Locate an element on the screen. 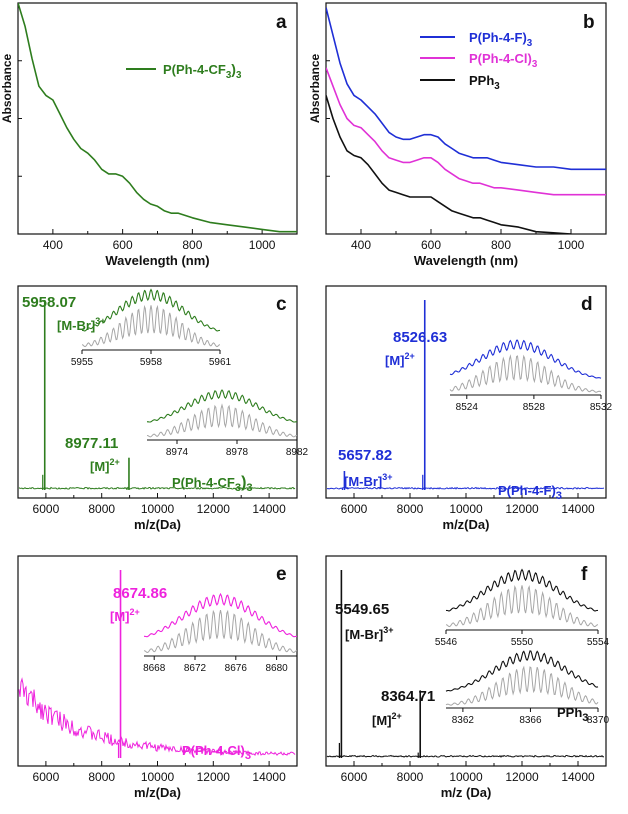 The width and height of the screenshot is (628, 814). panel-letter: d is located at coordinates (587, 304).